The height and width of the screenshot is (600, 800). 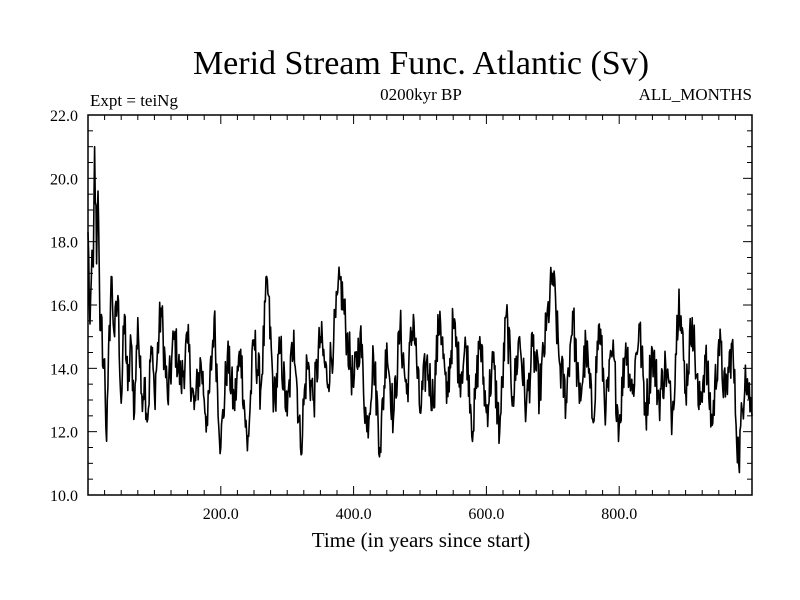 What do you see at coordinates (421, 540) in the screenshot?
I see `x-axis-label: Time (in years since start)` at bounding box center [421, 540].